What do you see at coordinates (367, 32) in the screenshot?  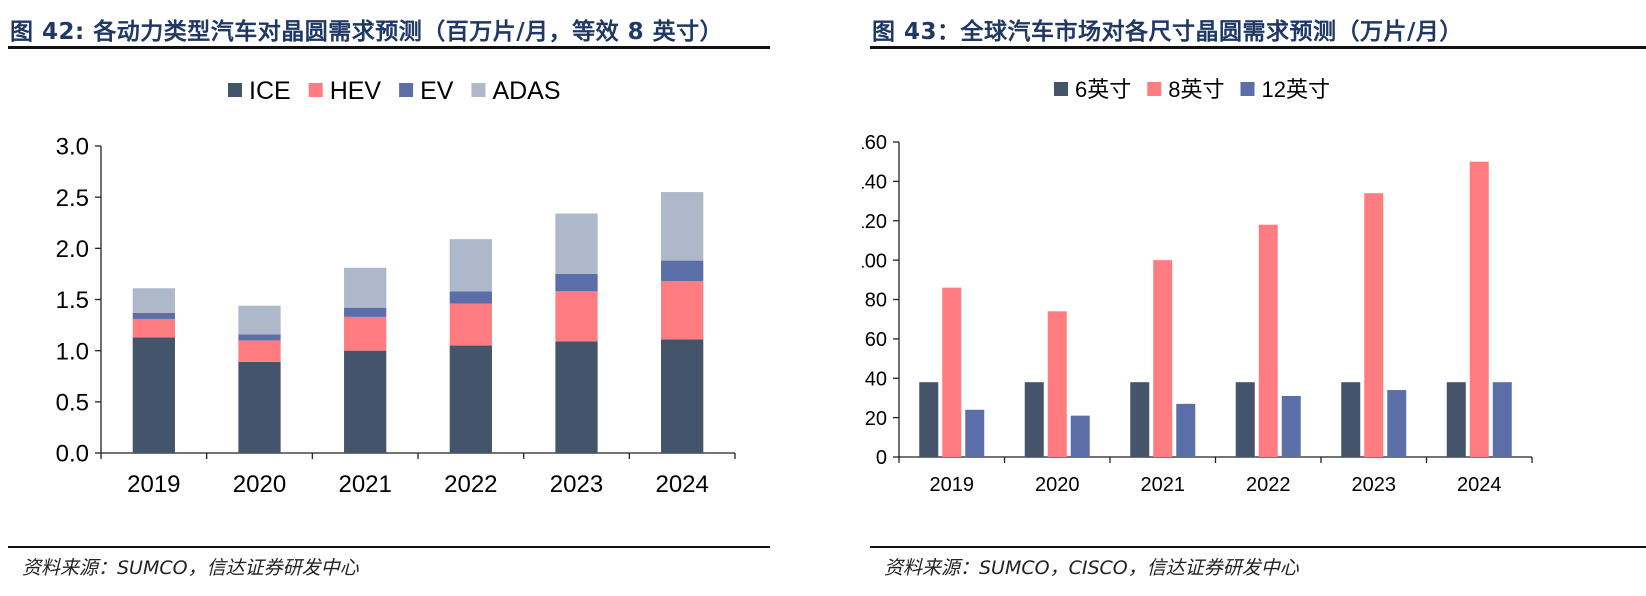 I see `figure-42-title: 图 42: 各动力类型汽车对晶圆需求预测（百万片/月，等效 8 英寸）` at bounding box center [367, 32].